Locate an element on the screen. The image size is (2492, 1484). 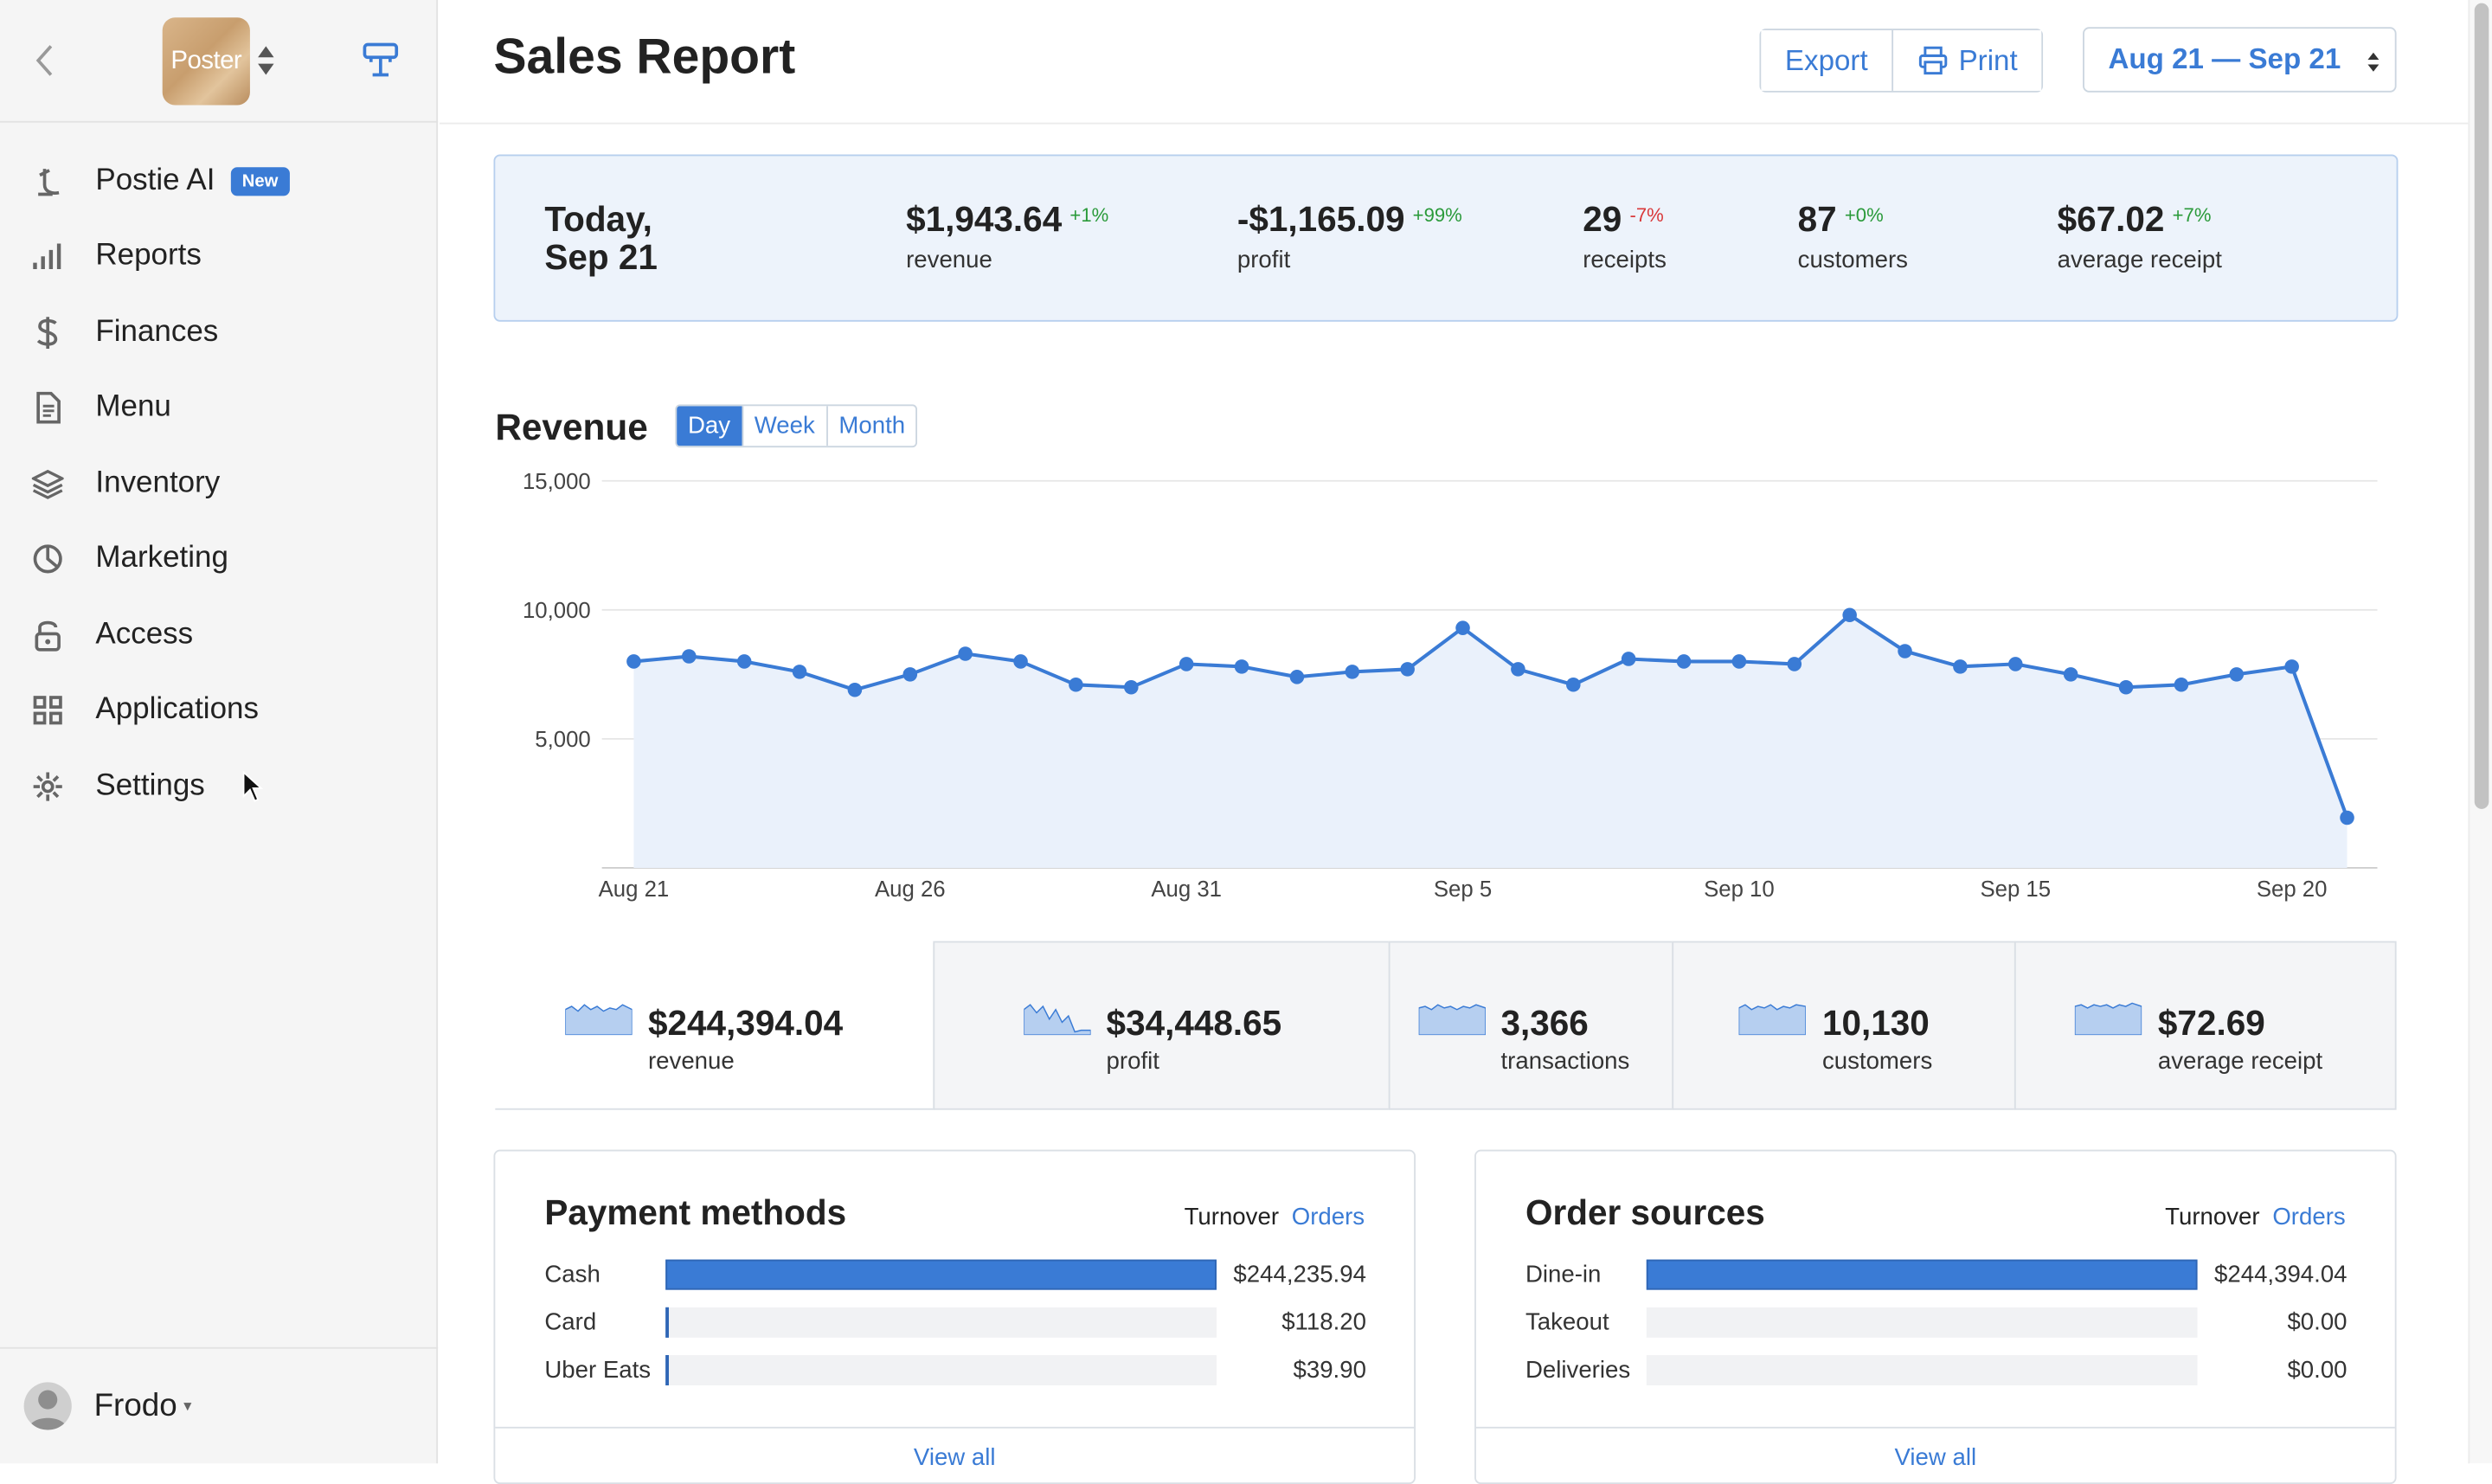
today-stat-customers: 87 +0% customers is located at coordinates (1853, 236).